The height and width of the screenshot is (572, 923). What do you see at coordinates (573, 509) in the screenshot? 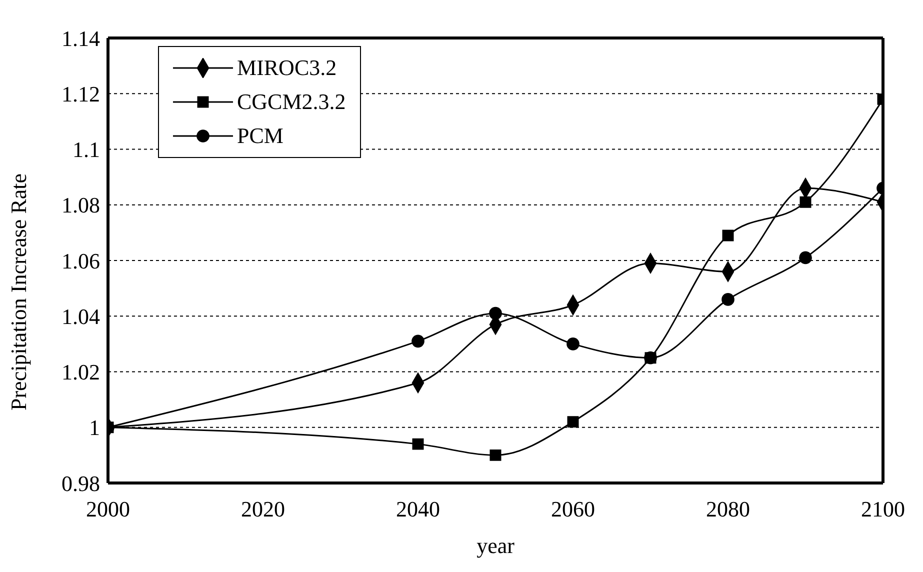
I see `x-tick-label: 2060` at bounding box center [573, 509].